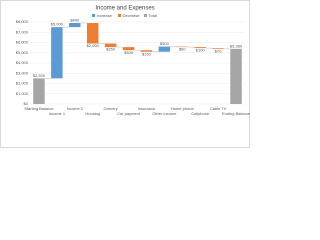 Image resolution: width=320 pixels, height=240 pixels. Describe the element at coordinates (57, 24) in the screenshot. I see `data-label: $5,000` at that location.